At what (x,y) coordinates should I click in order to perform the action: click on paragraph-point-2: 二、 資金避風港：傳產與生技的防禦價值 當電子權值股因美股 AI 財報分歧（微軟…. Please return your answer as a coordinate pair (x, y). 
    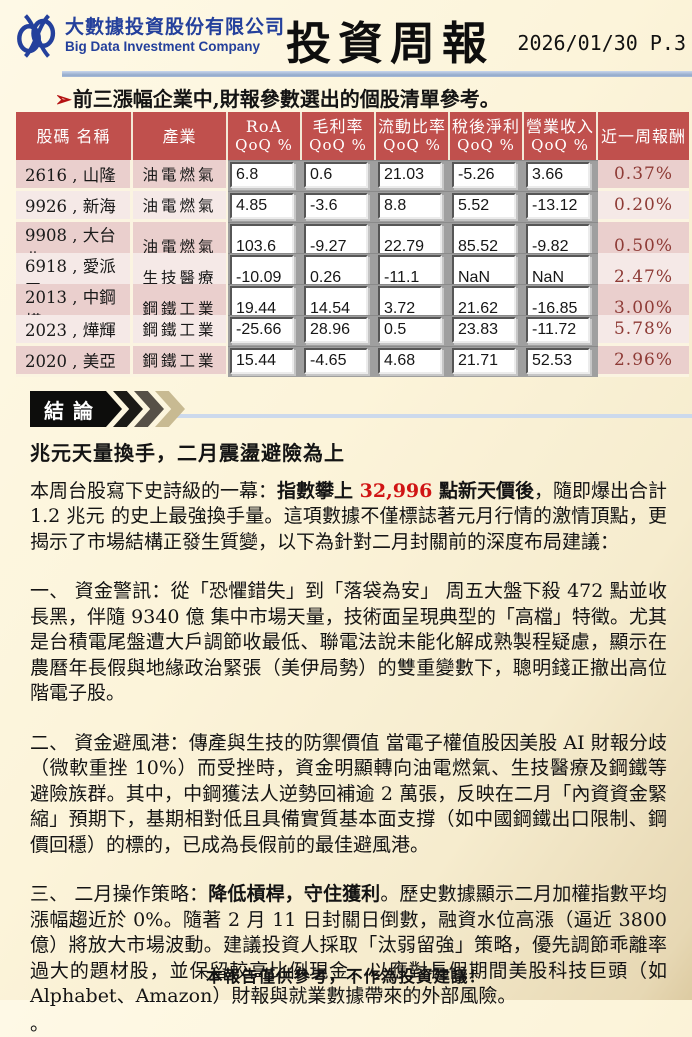
    Looking at the image, I should click on (348, 795).